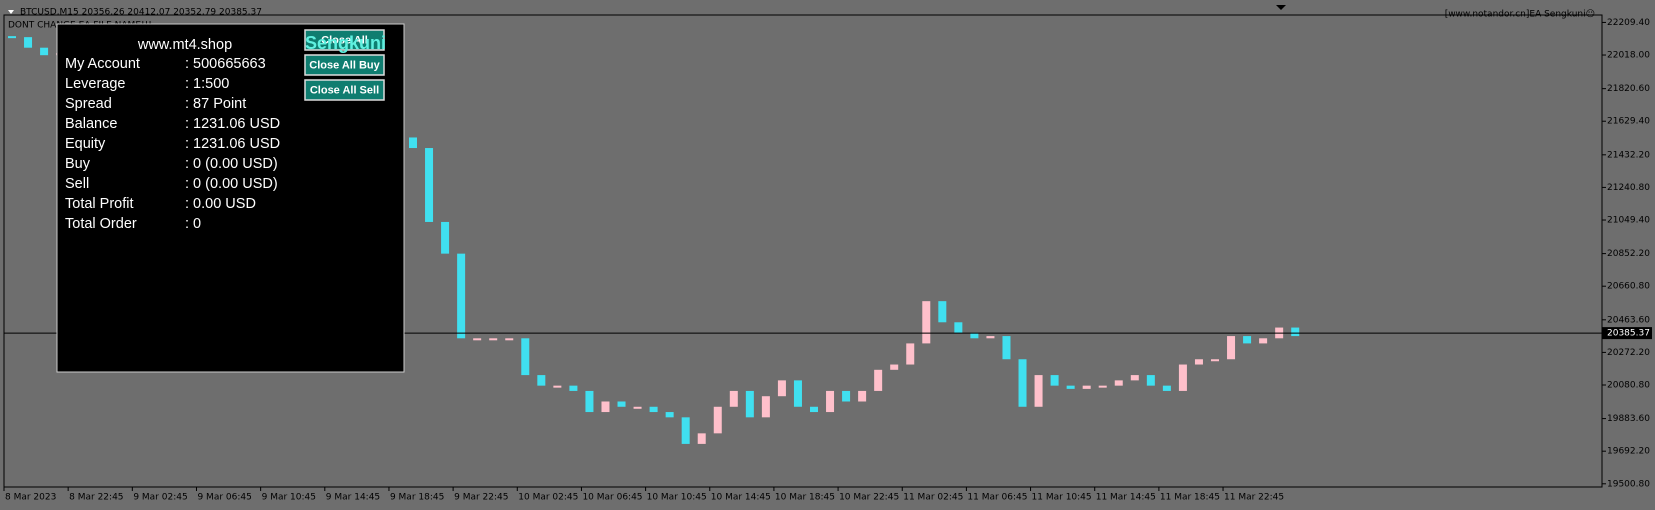 The image size is (1655, 510). What do you see at coordinates (1628, 254) in the screenshot?
I see `y-tick-label: 20852.20` at bounding box center [1628, 254].